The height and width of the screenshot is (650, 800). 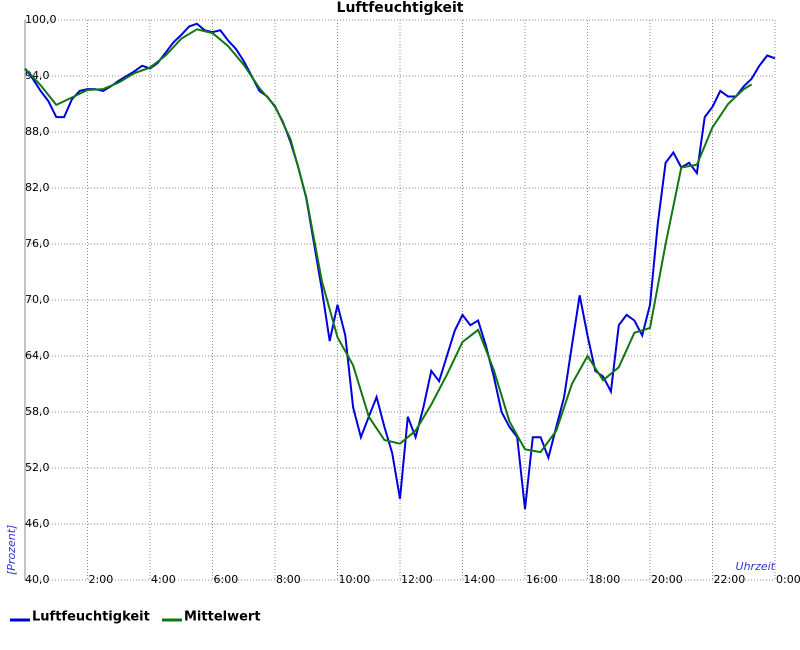 I want to click on x-tick-label: 2:00, so click(x=101, y=579).